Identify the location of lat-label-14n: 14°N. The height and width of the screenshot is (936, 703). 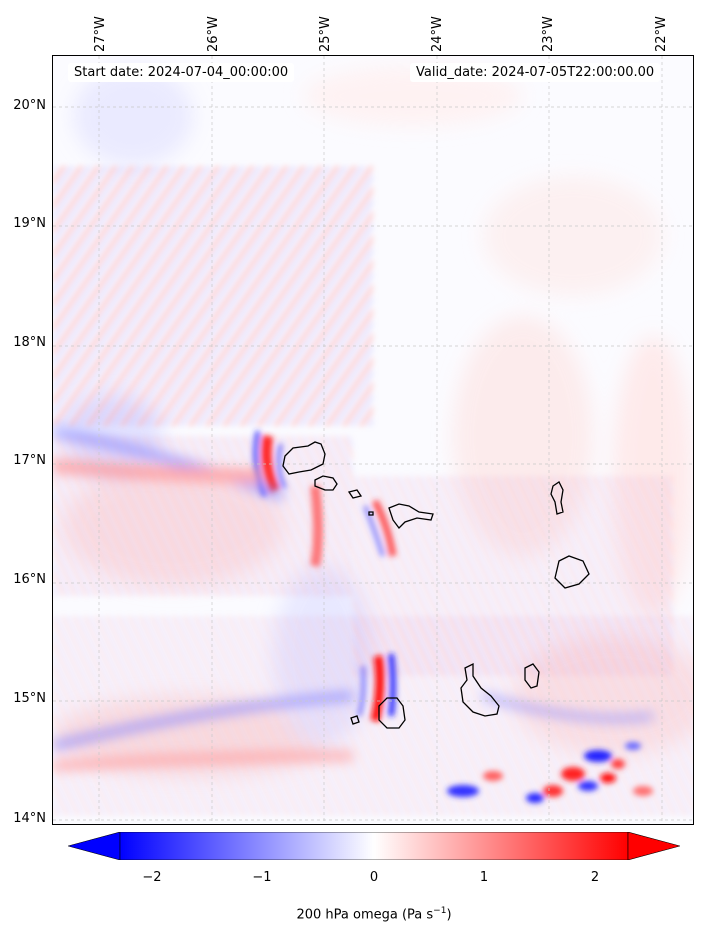
(29, 818).